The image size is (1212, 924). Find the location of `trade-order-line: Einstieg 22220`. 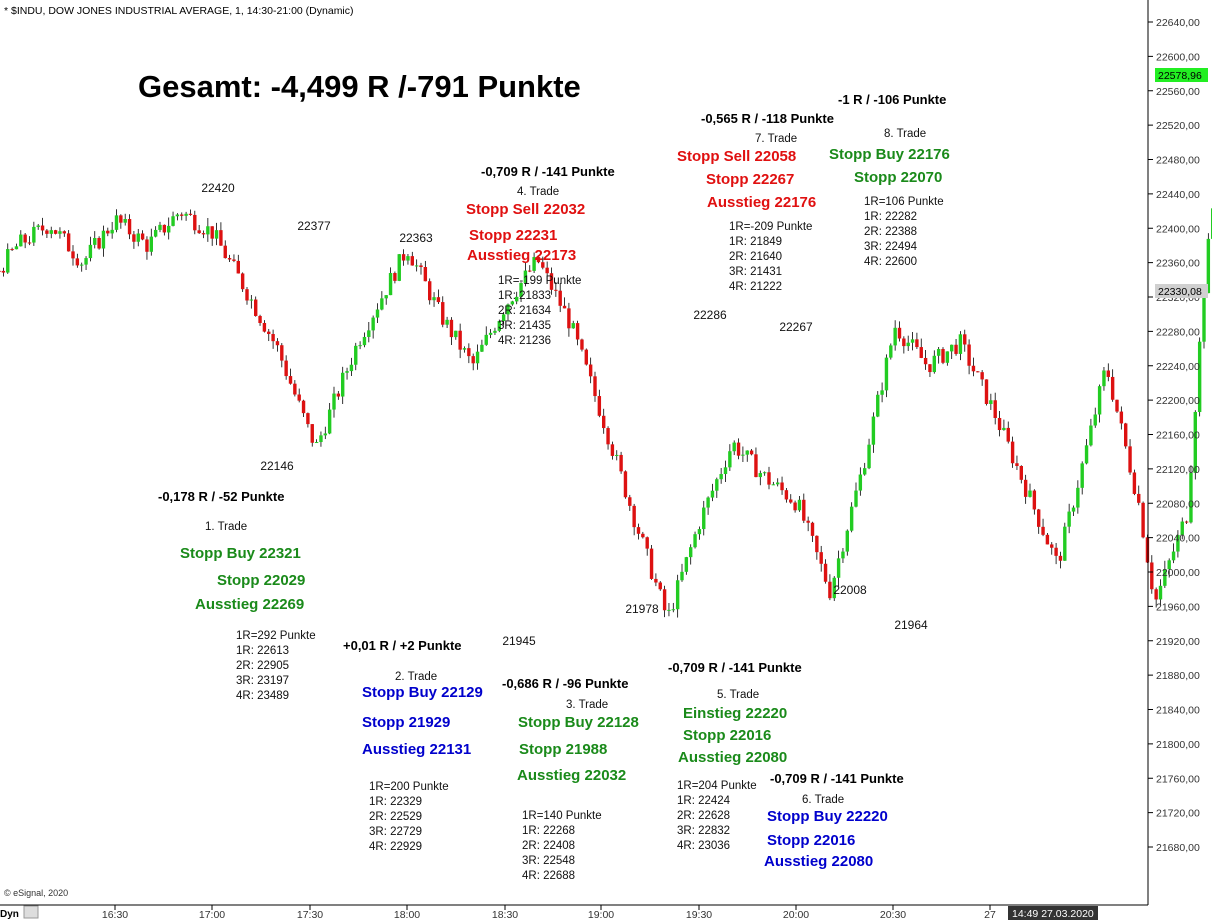

trade-order-line: Einstieg 22220 is located at coordinates (735, 713).